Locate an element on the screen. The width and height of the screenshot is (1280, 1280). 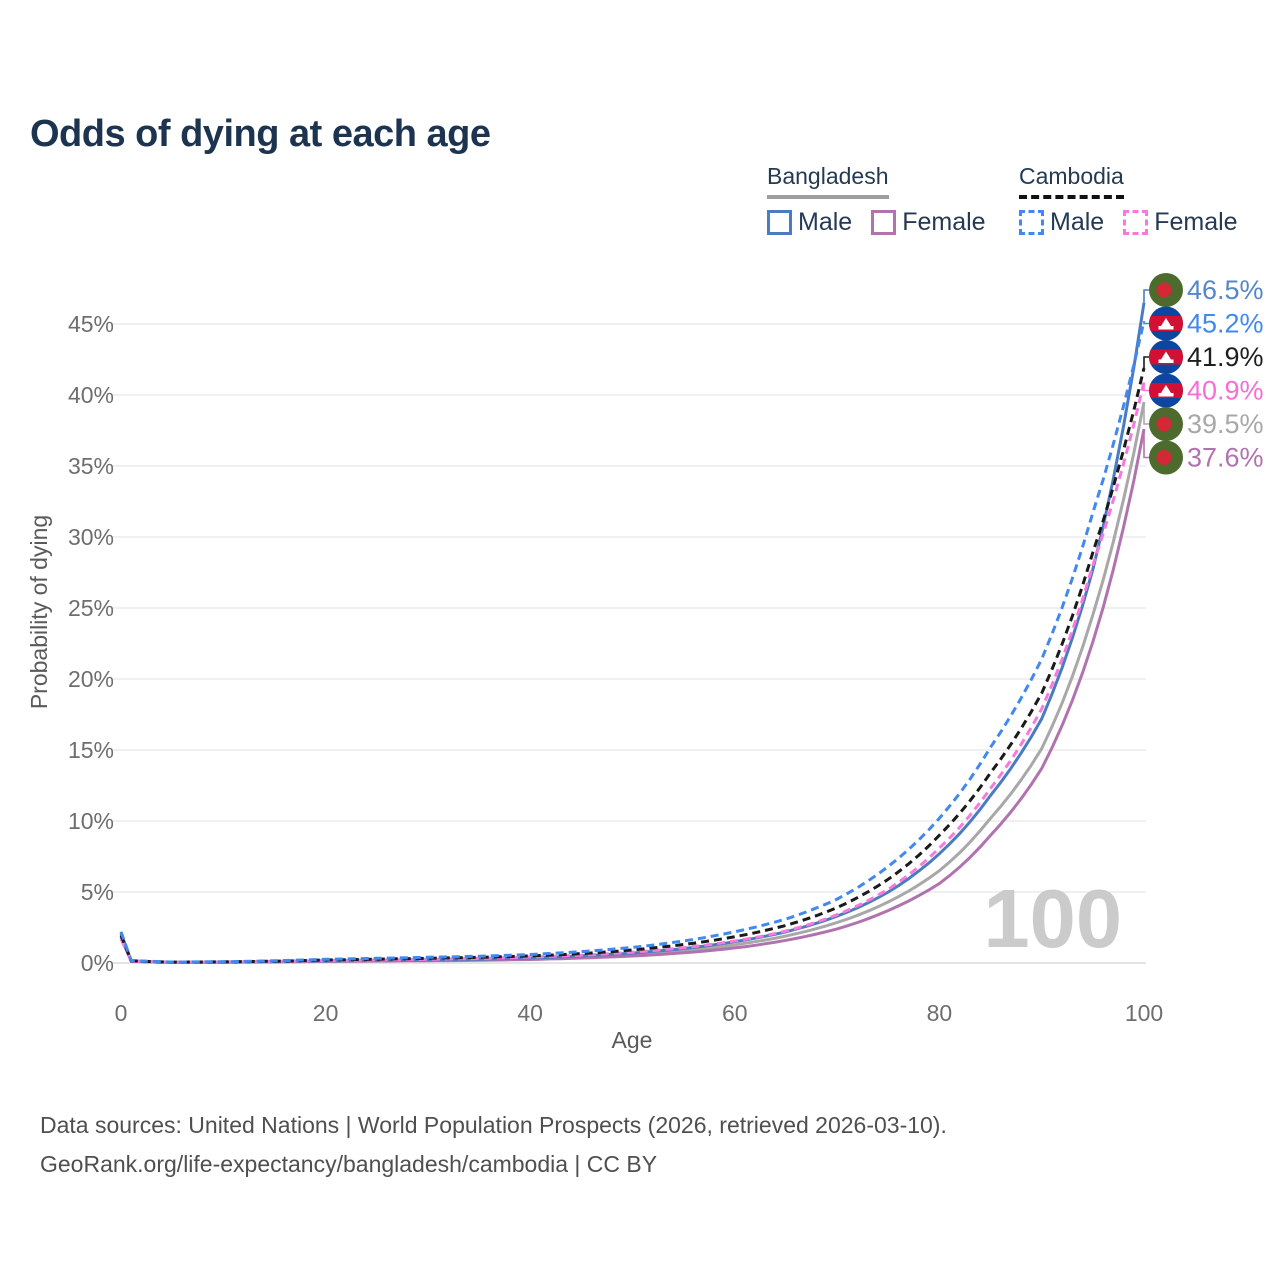
x-tick-label: 0 is located at coordinates (121, 1013).